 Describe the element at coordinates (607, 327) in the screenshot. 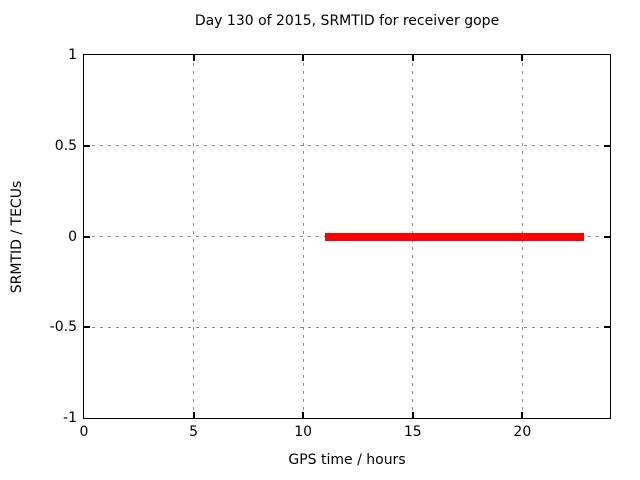

I see `y-tick-right--0.5` at that location.